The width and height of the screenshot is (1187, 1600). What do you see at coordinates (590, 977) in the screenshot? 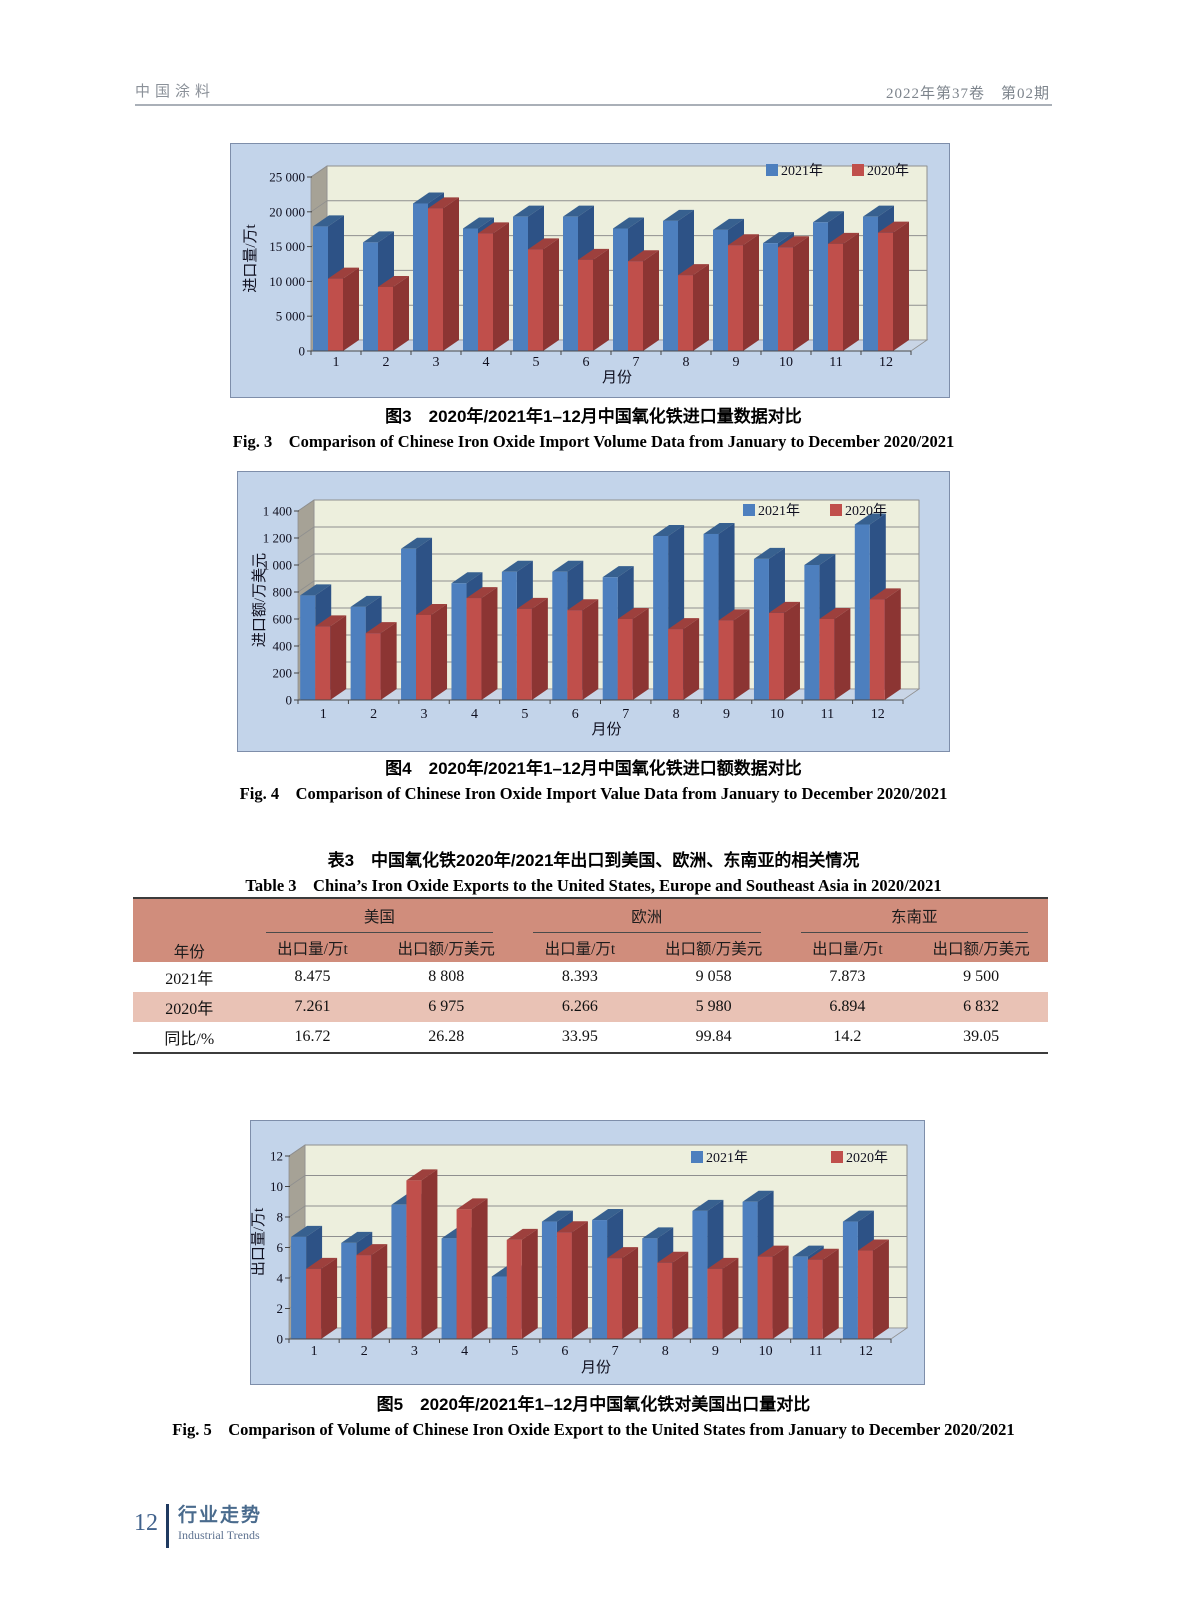
I see `table-row: 2021年 8.475 8 808 8.393 9 058 7.873 9 500` at bounding box center [590, 977].